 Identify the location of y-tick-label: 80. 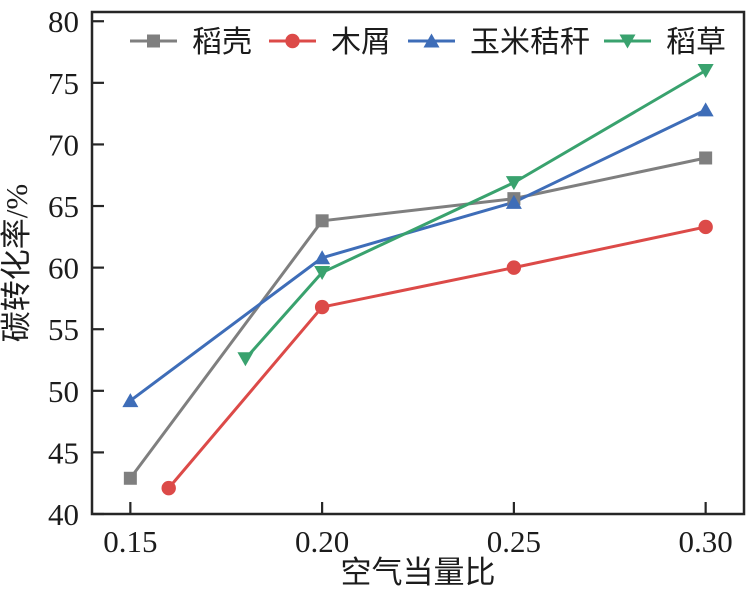
(63, 21).